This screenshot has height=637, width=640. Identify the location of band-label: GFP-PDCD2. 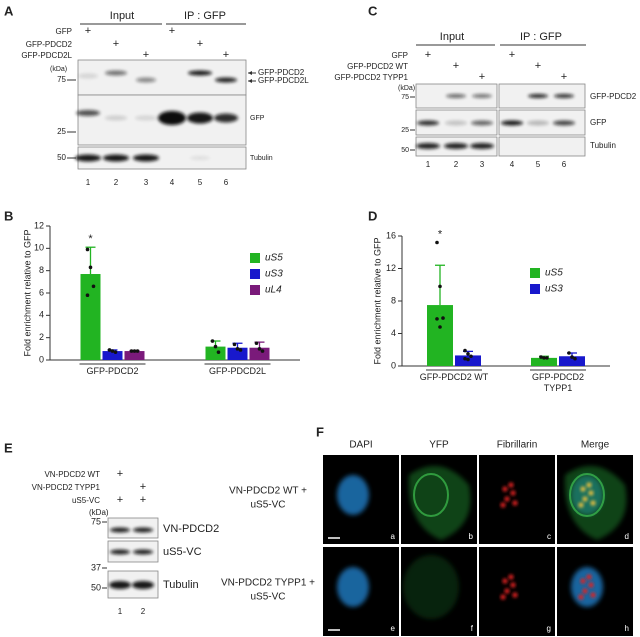
(281, 72).